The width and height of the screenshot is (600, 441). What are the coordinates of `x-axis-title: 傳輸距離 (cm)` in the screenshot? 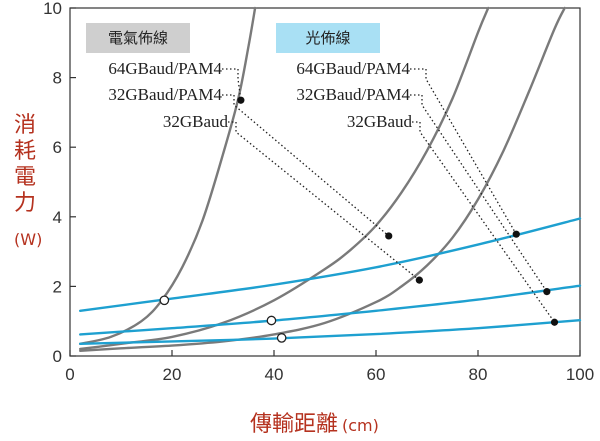 It's located at (314, 424).